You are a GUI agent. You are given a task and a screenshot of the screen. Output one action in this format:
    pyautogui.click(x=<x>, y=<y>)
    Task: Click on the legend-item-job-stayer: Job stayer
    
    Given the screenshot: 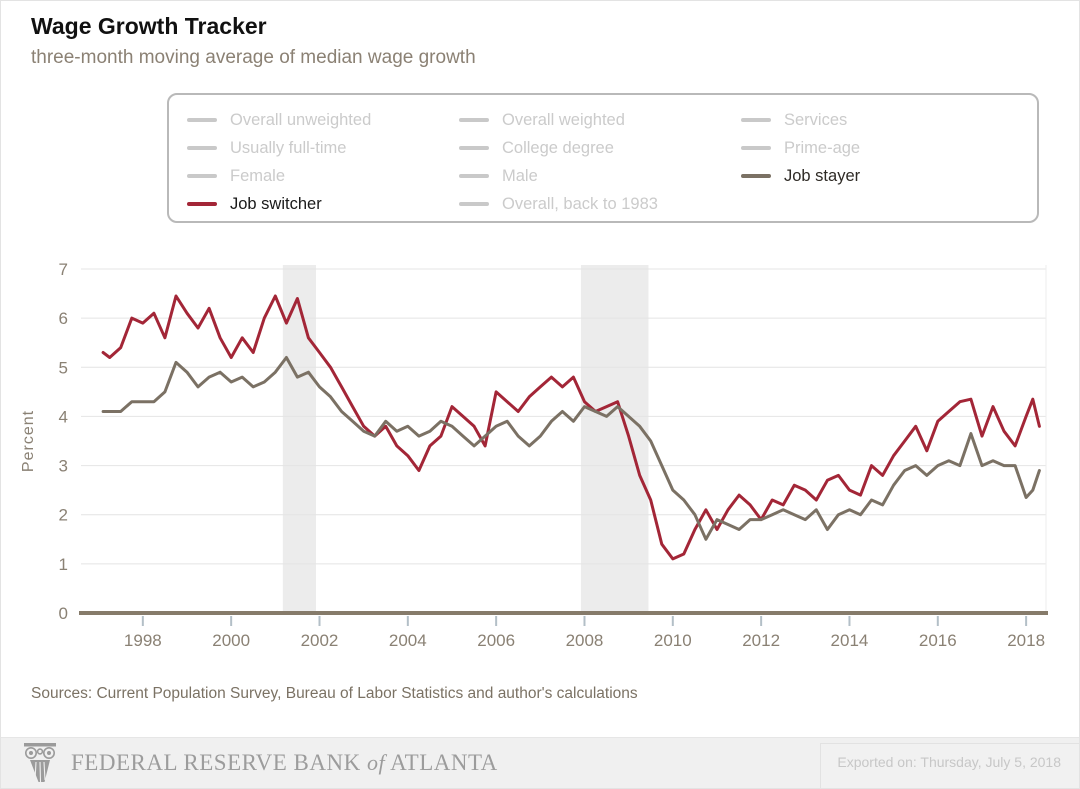 What is the action you would take?
    pyautogui.click(x=889, y=176)
    